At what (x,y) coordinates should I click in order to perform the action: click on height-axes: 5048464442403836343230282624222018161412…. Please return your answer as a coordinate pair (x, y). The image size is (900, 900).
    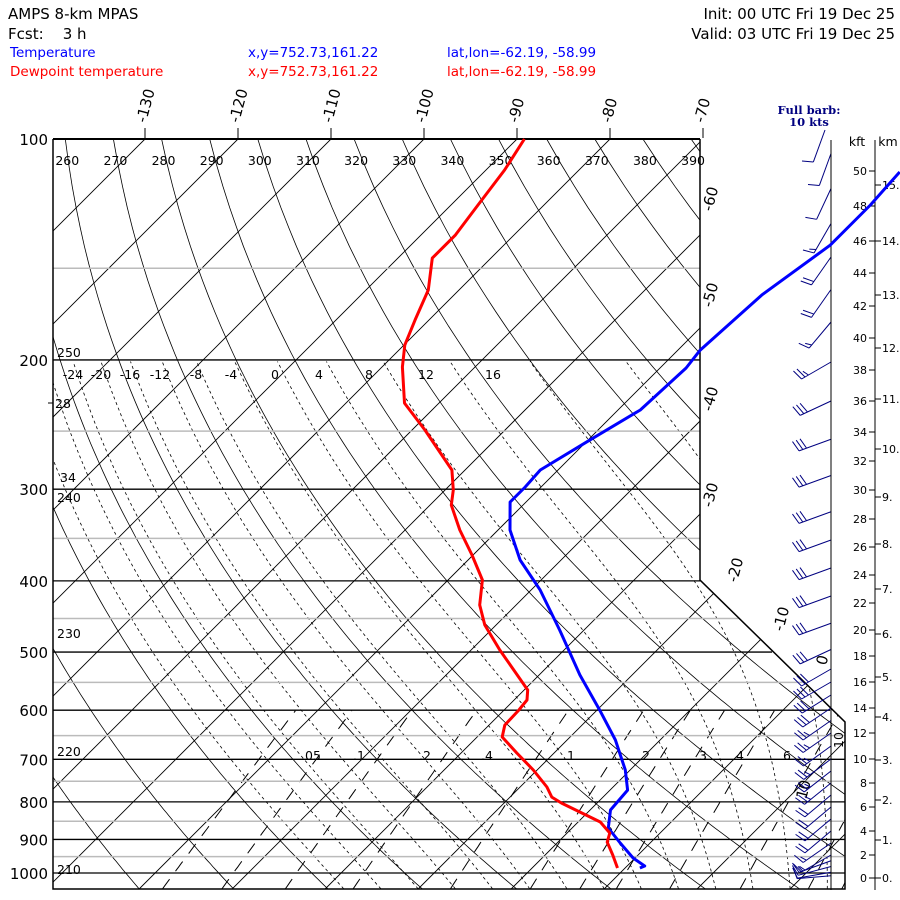
    Looking at the image, I should click on (865, 515).